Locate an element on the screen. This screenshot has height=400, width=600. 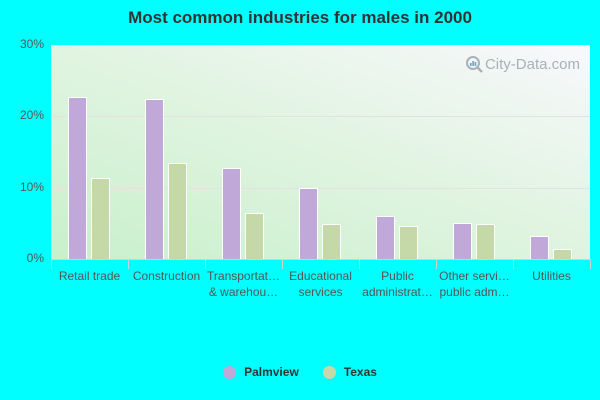
legend-item-palmview: Palmview is located at coordinates (261, 372).